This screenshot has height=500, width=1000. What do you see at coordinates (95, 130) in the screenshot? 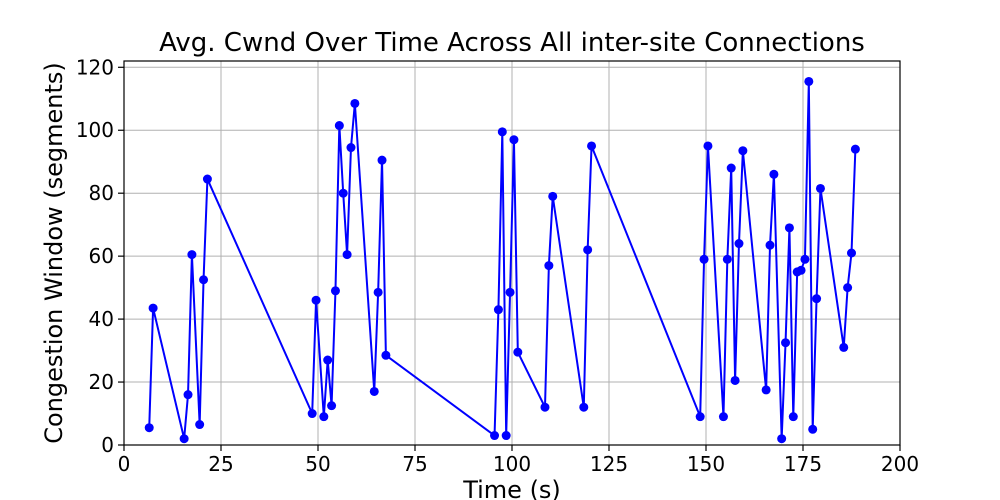
I see `y-tick-label: 100` at bounding box center [95, 130].